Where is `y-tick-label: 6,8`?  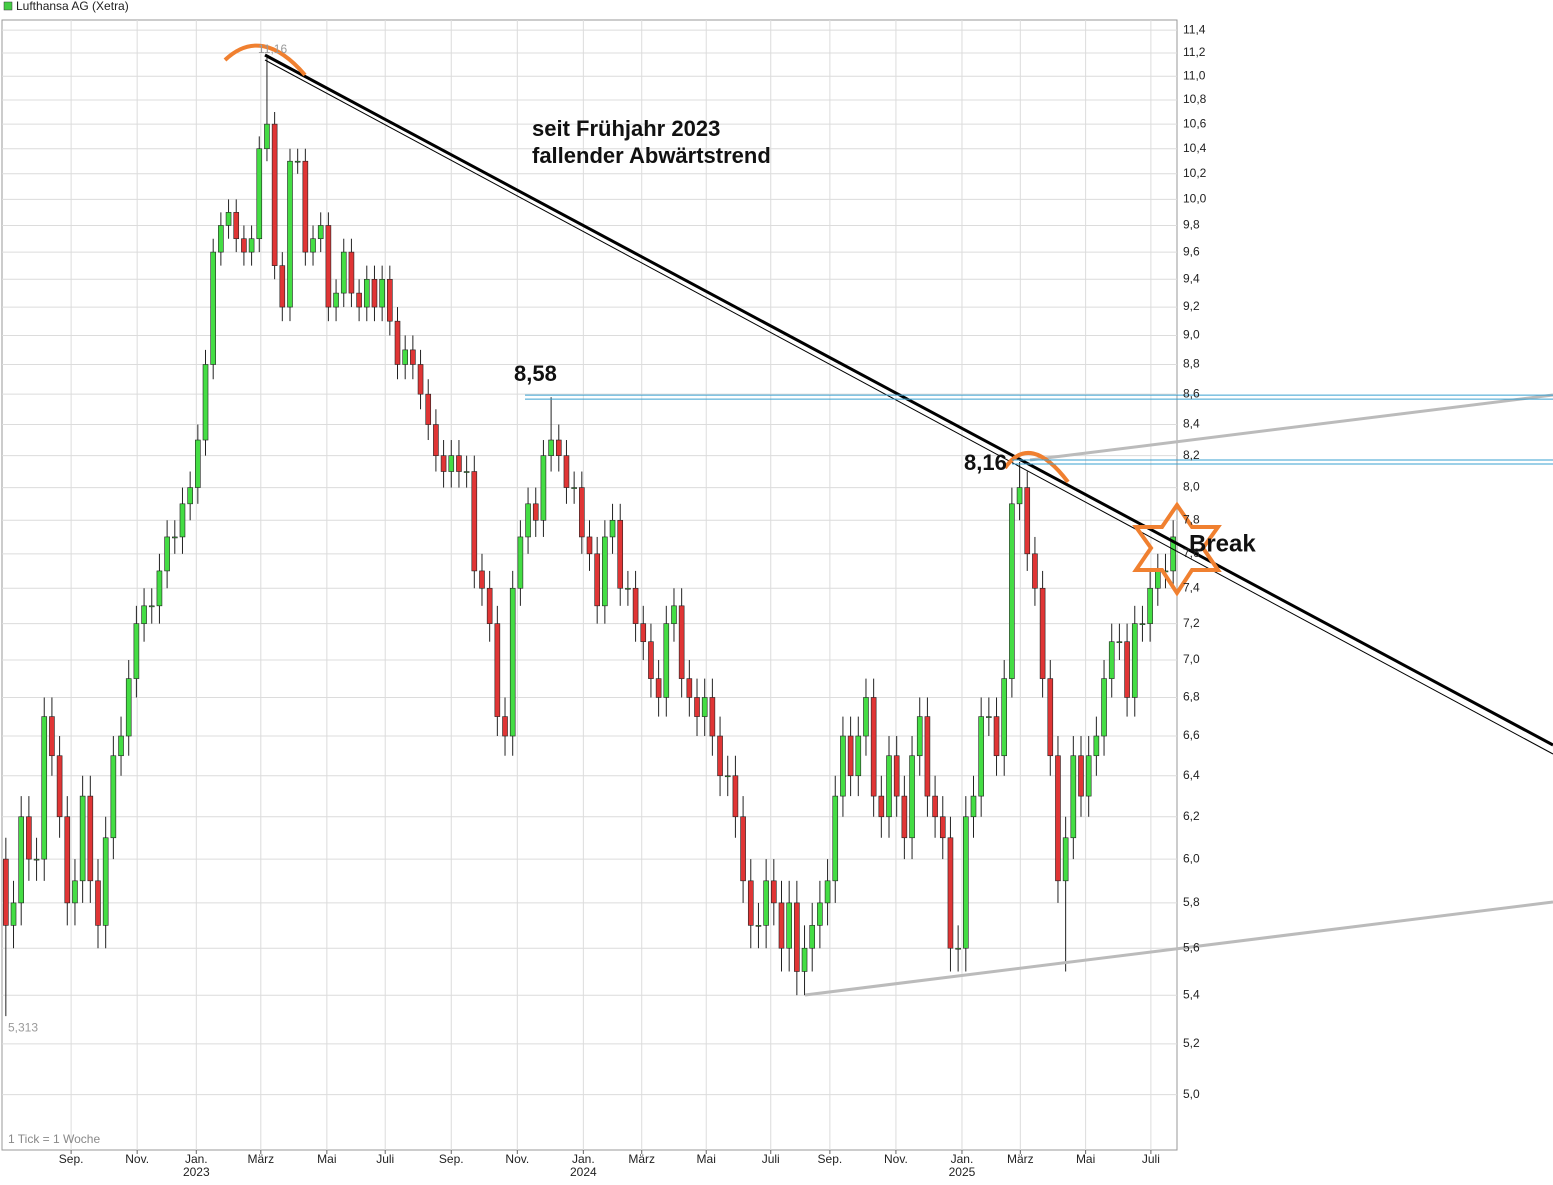
y-tick-label: 6,8 is located at coordinates (1191, 697).